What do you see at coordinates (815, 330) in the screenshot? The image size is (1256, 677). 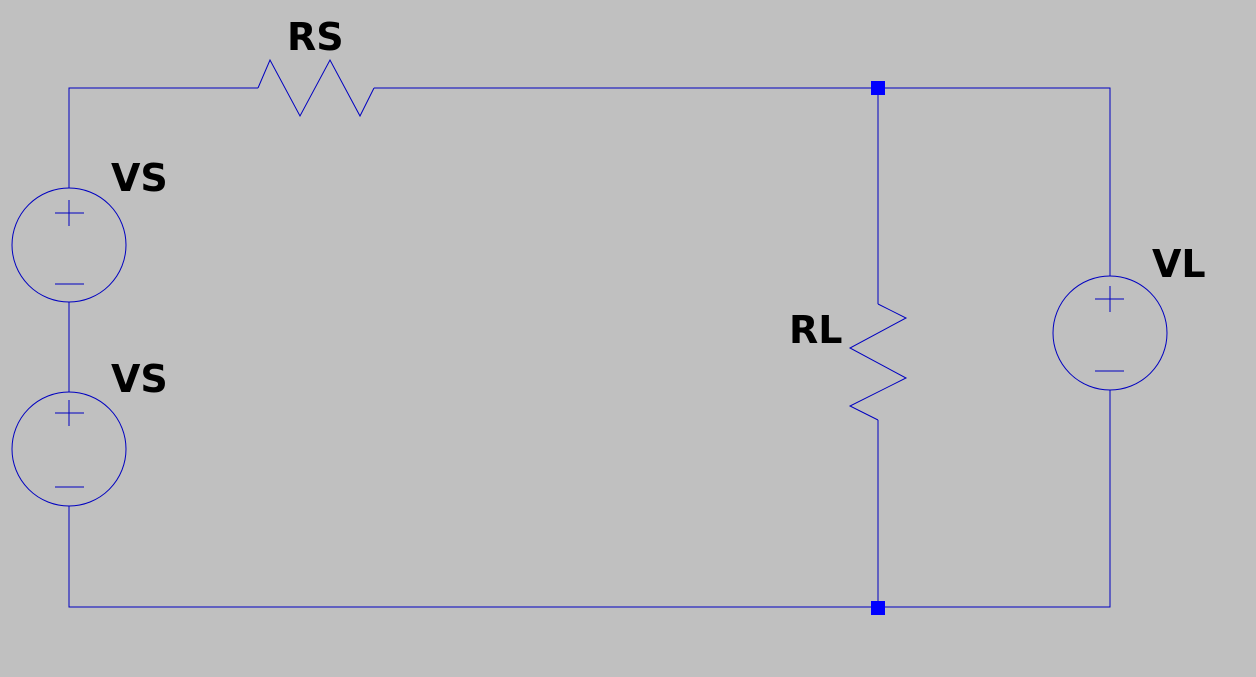 I see `resistor-rl-label: RL` at bounding box center [815, 330].